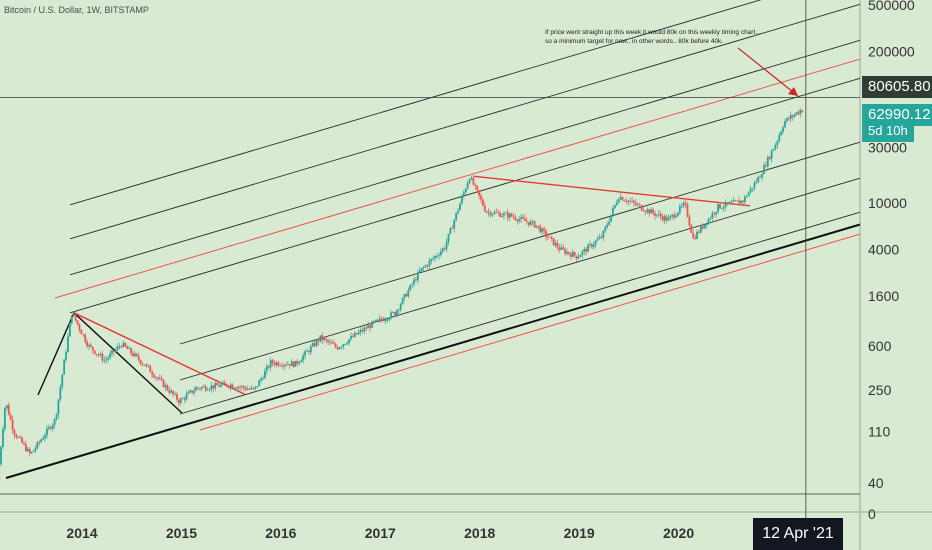 The height and width of the screenshot is (550, 932). I want to click on y-tick-label: 200000, so click(891, 51).